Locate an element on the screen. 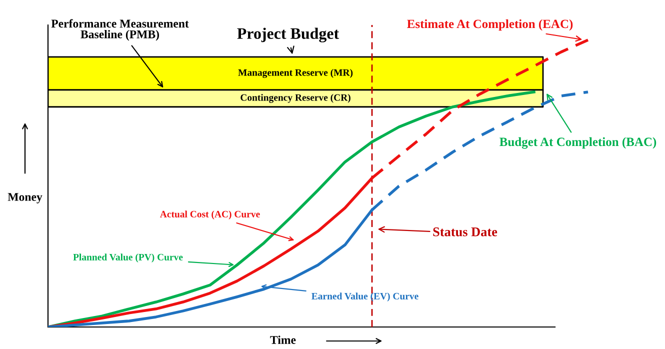 Image resolution: width=665 pixels, height=349 pixels. annotation: Budget At Completion (BAC) is located at coordinates (578, 143).